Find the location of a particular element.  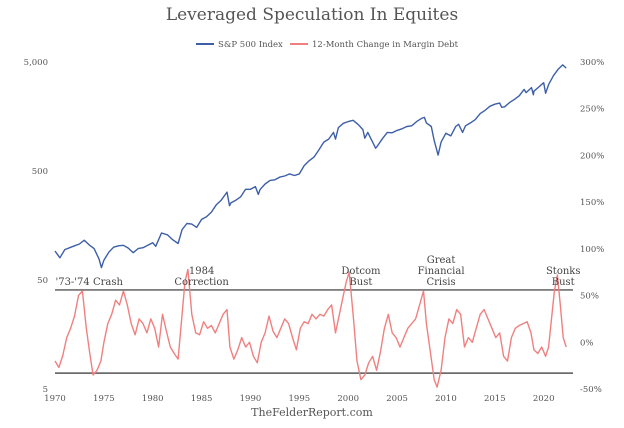

x-tick-label: 1985 is located at coordinates (202, 399).